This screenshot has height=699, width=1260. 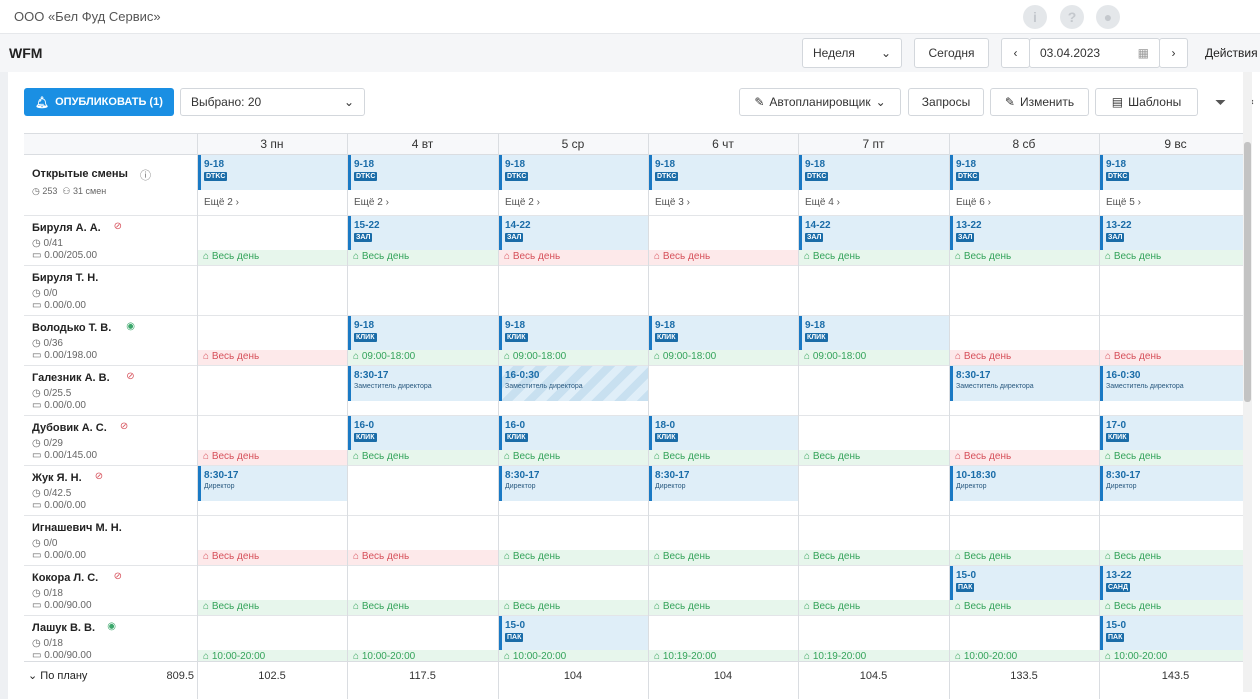 I want to click on date-picker: 03.04.2023 ▦, so click(x=1094, y=53).